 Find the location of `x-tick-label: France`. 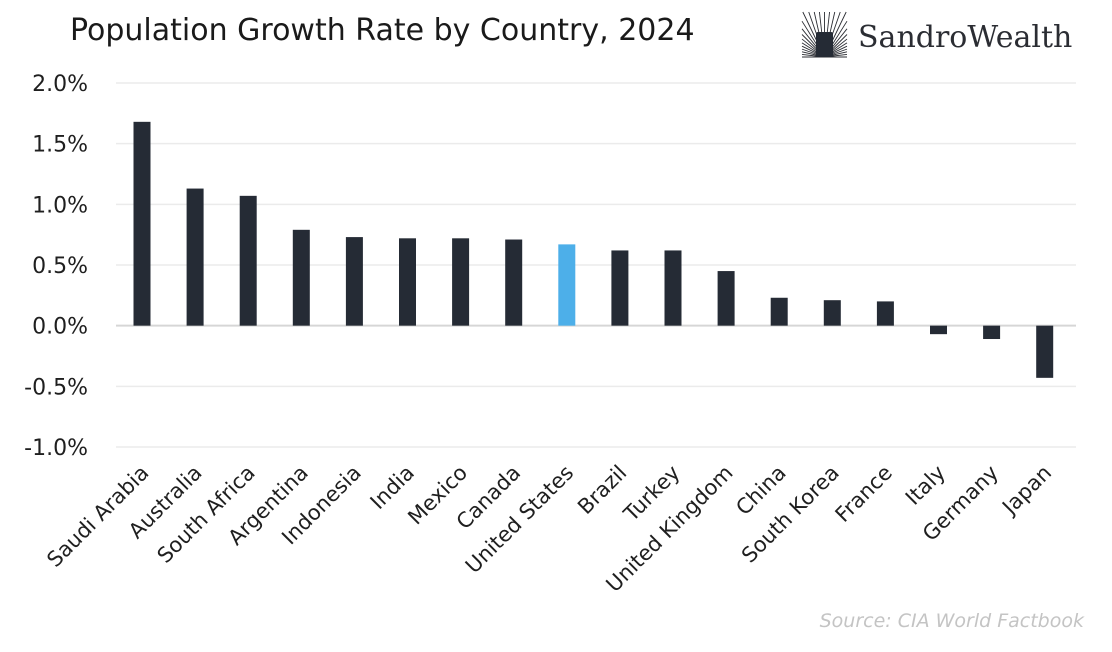

x-tick-label: France is located at coordinates (864, 494).